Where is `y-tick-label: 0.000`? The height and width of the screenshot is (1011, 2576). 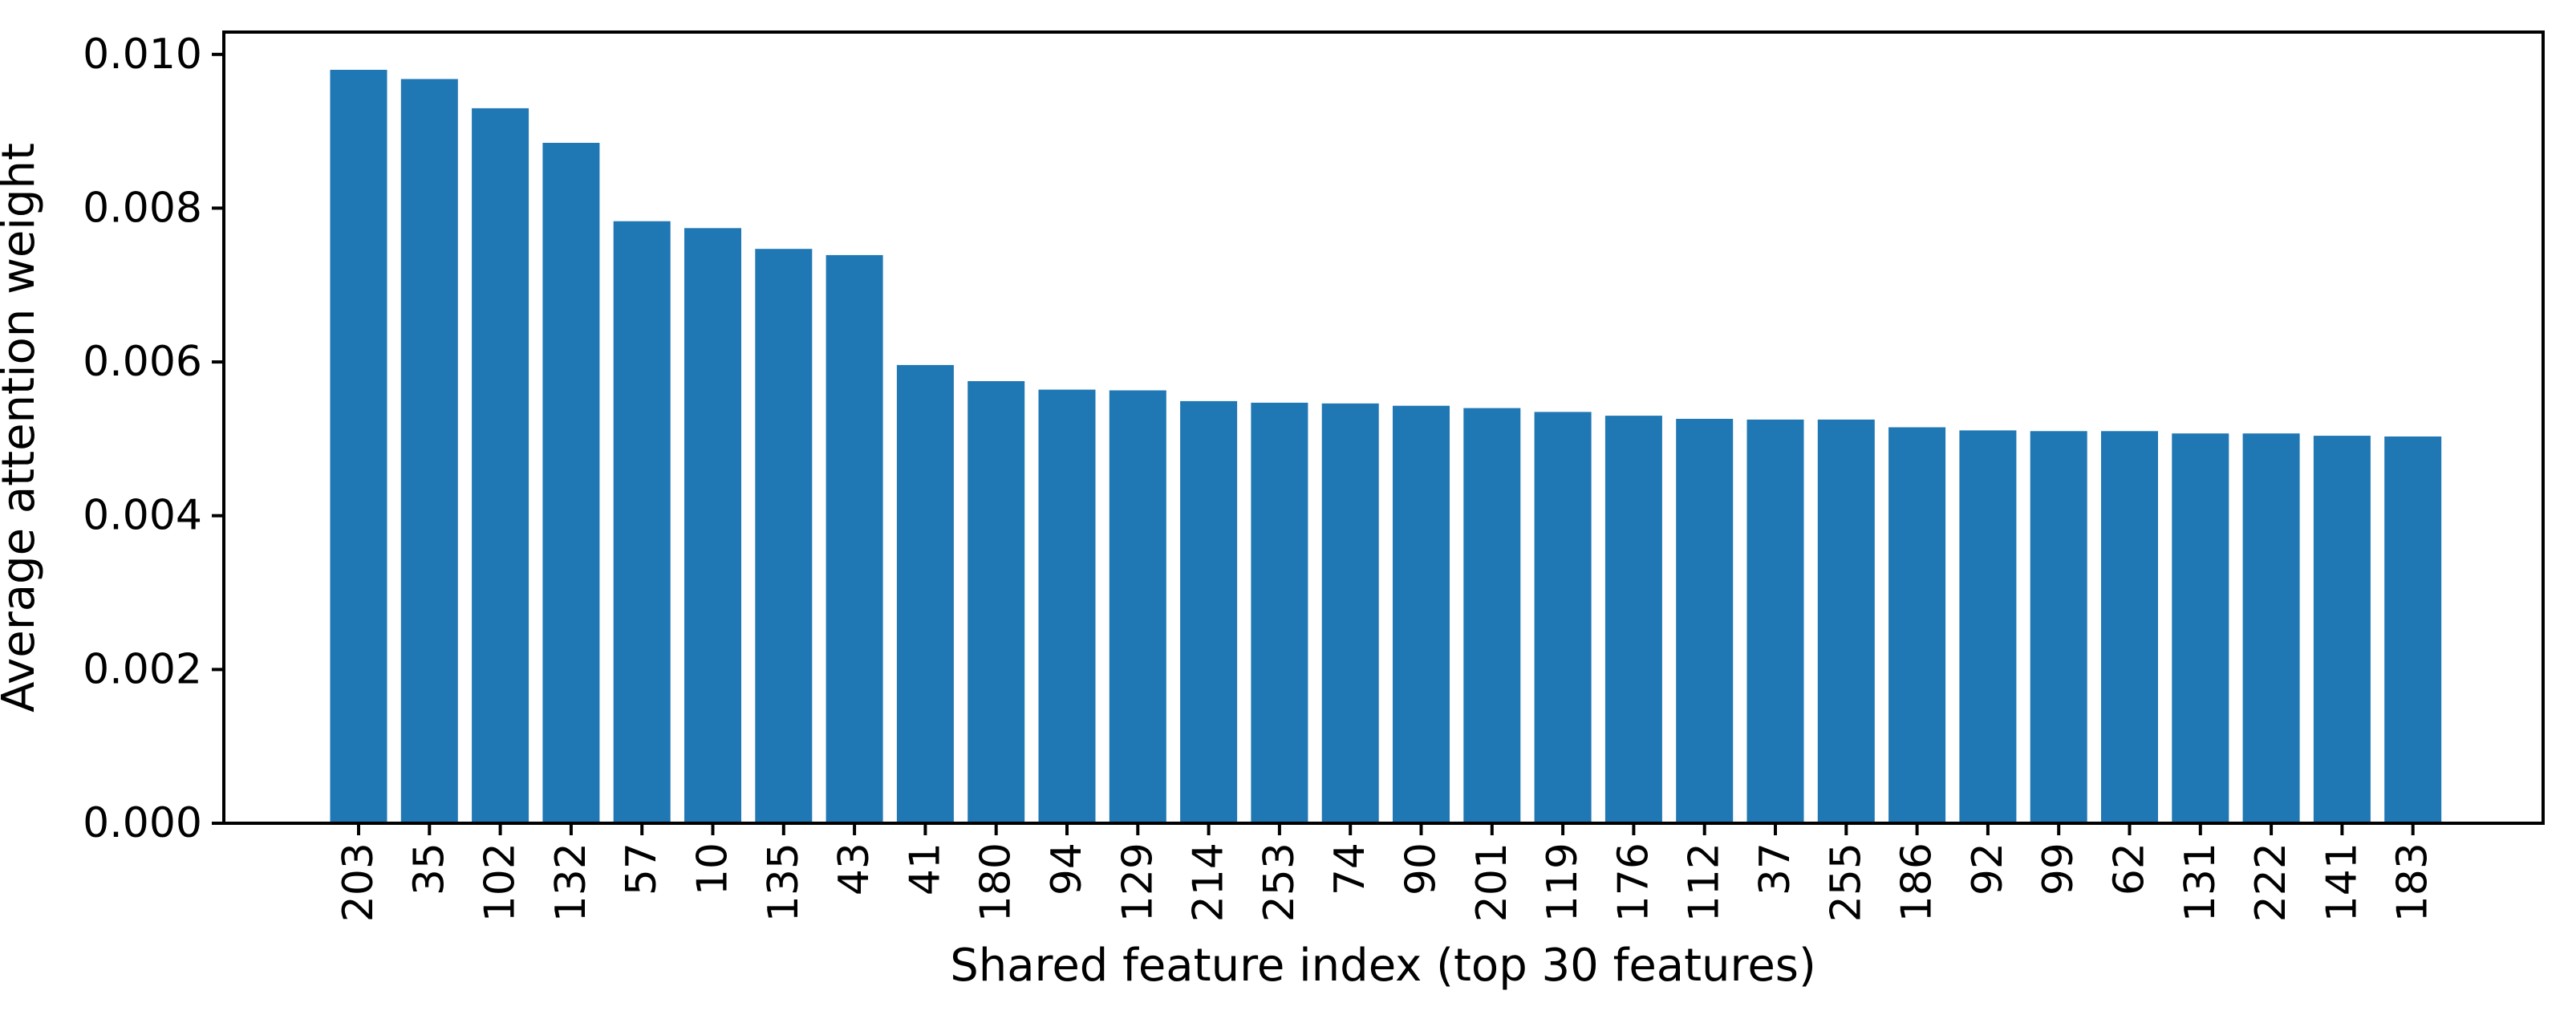
y-tick-label: 0.000 is located at coordinates (142, 823).